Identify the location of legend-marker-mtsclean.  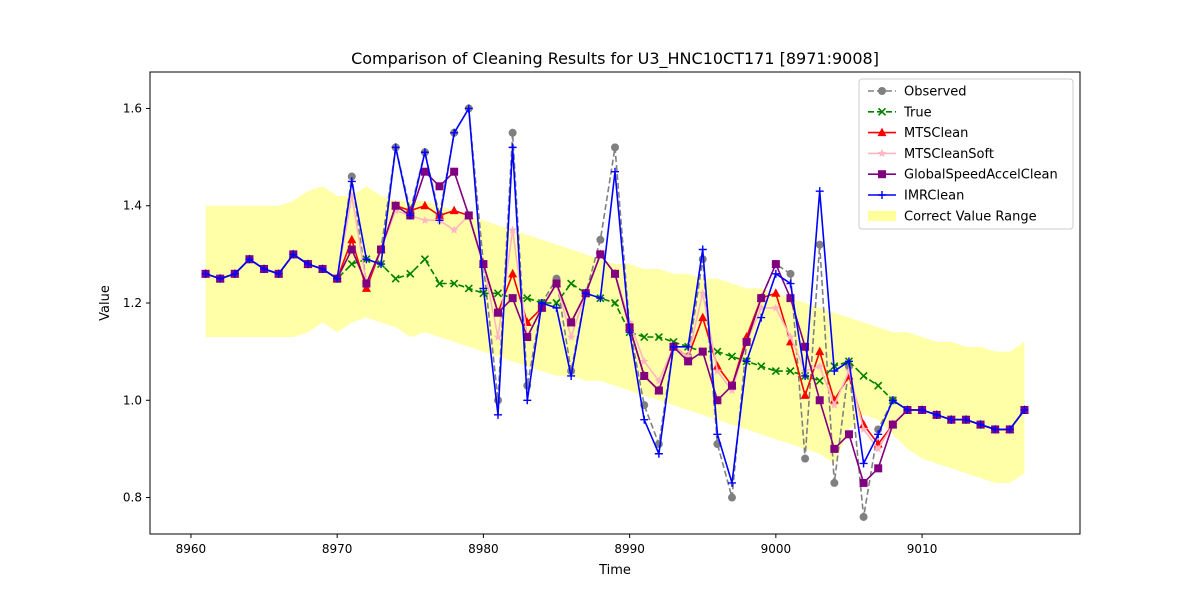
(882, 132).